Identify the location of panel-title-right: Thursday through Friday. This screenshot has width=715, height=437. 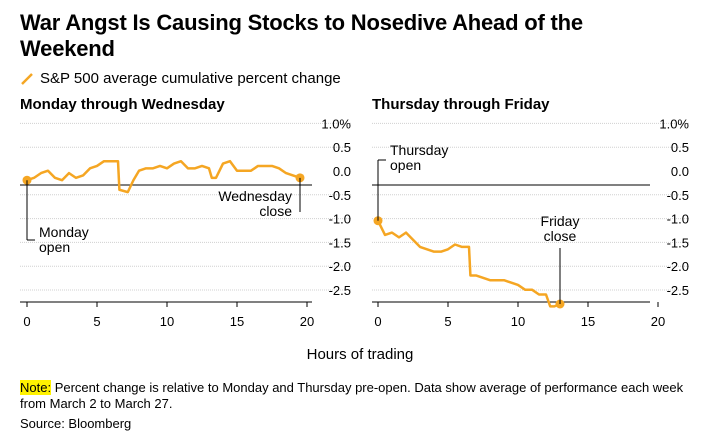
(461, 104).